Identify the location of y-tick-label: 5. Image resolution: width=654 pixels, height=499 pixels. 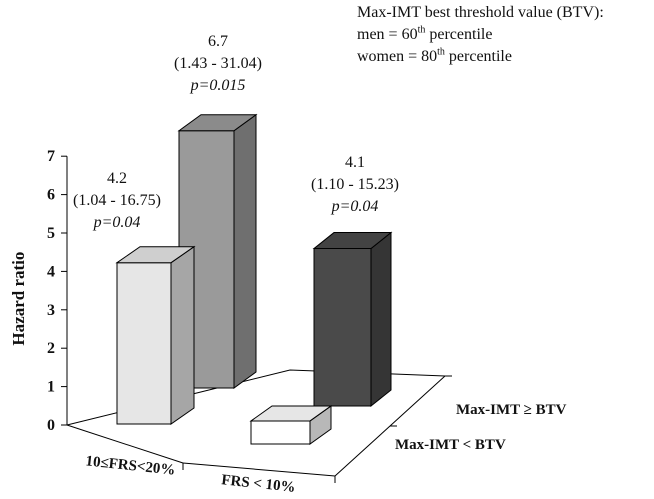
(51, 233).